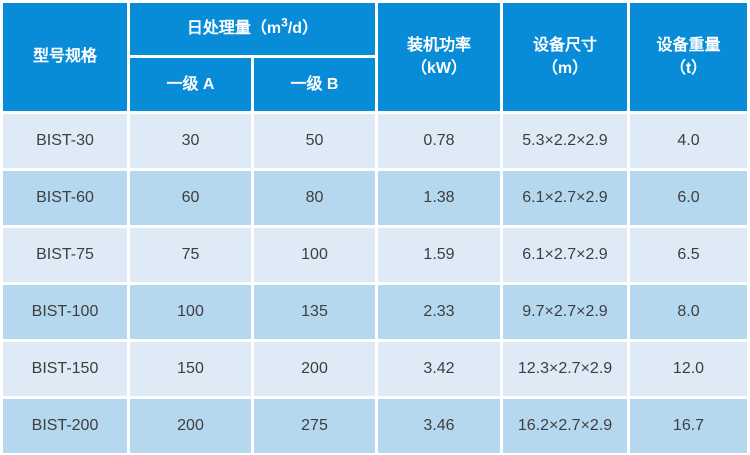 This screenshot has width=750, height=455. I want to click on cell-power: 1.59, so click(439, 255).